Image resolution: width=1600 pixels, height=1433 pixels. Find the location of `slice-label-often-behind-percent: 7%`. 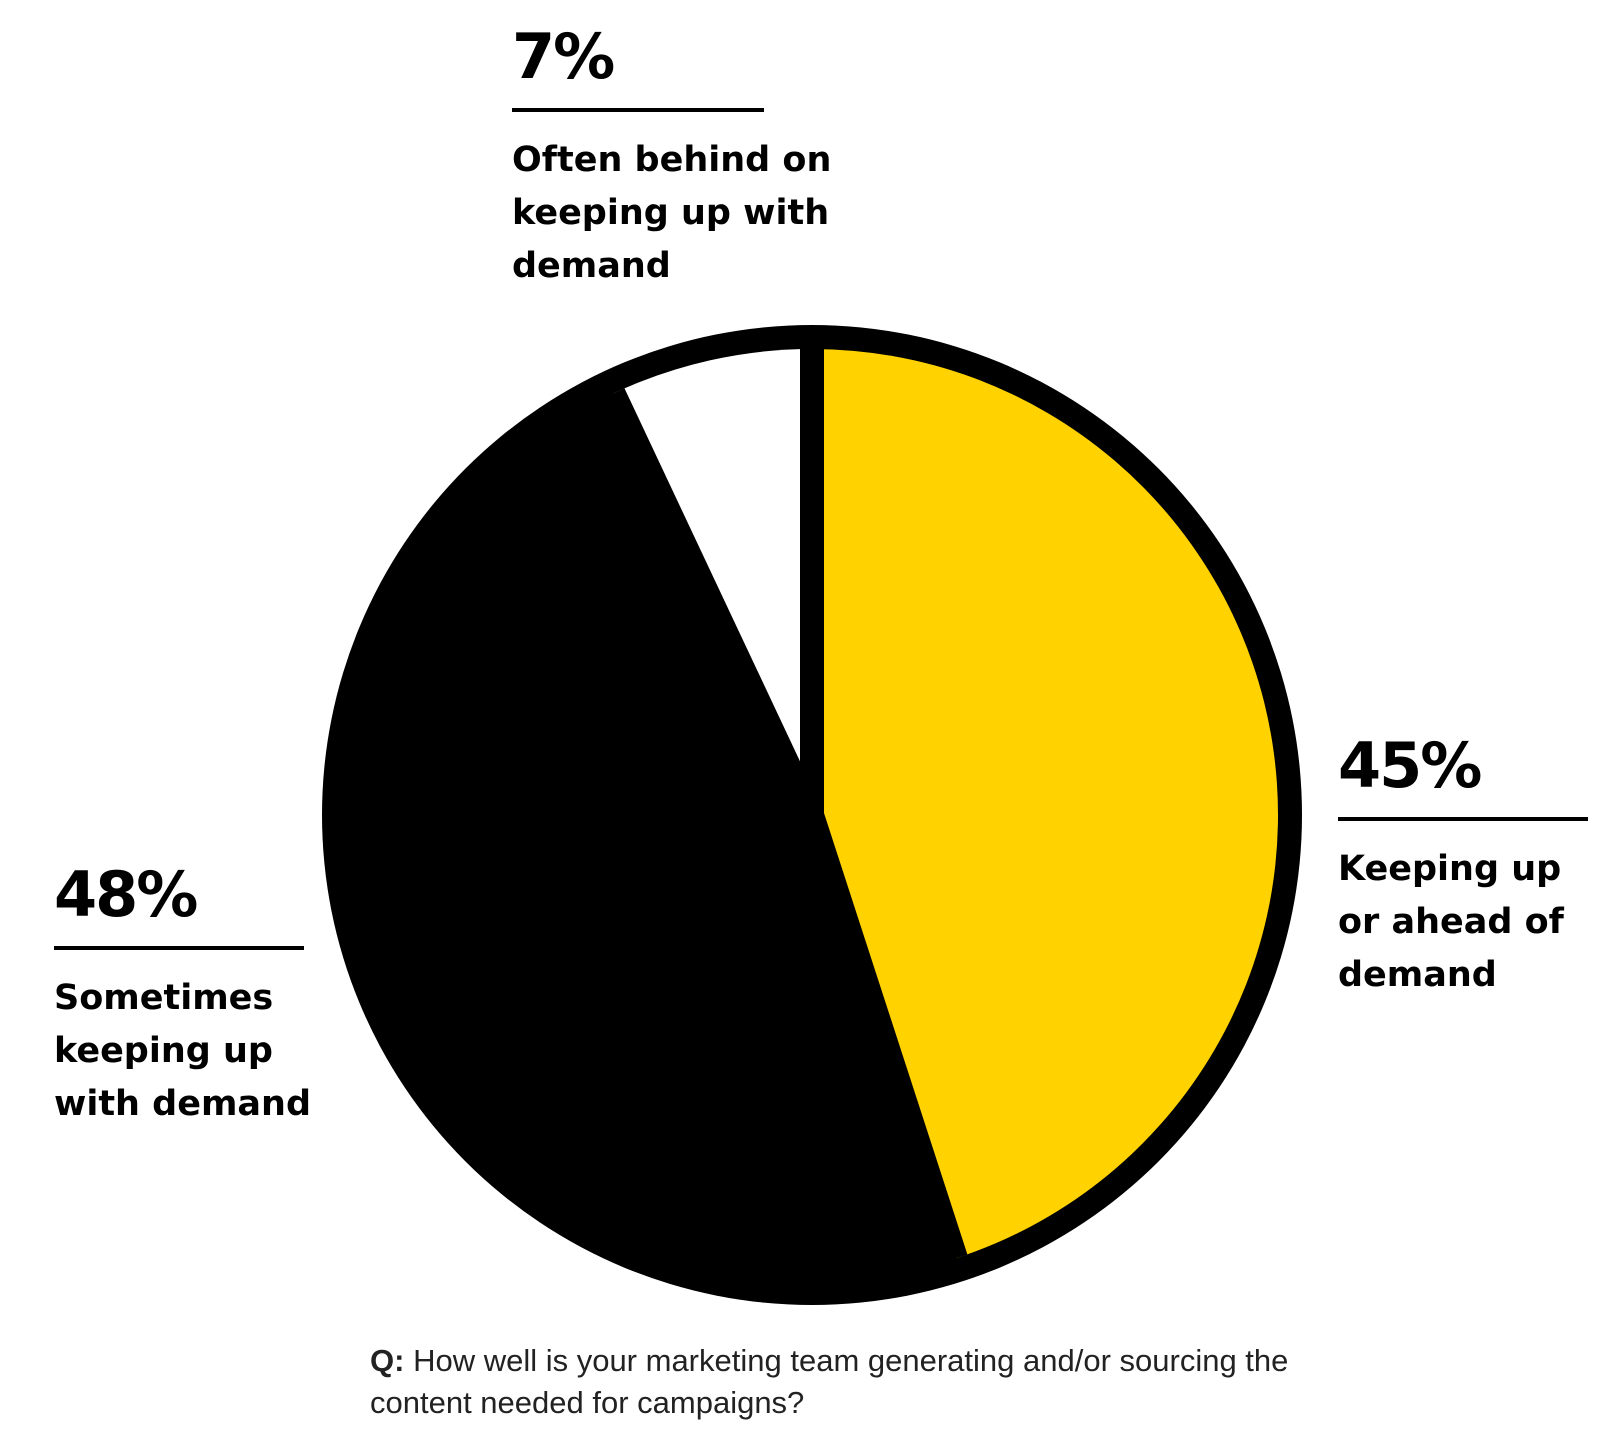

slice-label-often-behind-percent: 7% is located at coordinates (563, 56).